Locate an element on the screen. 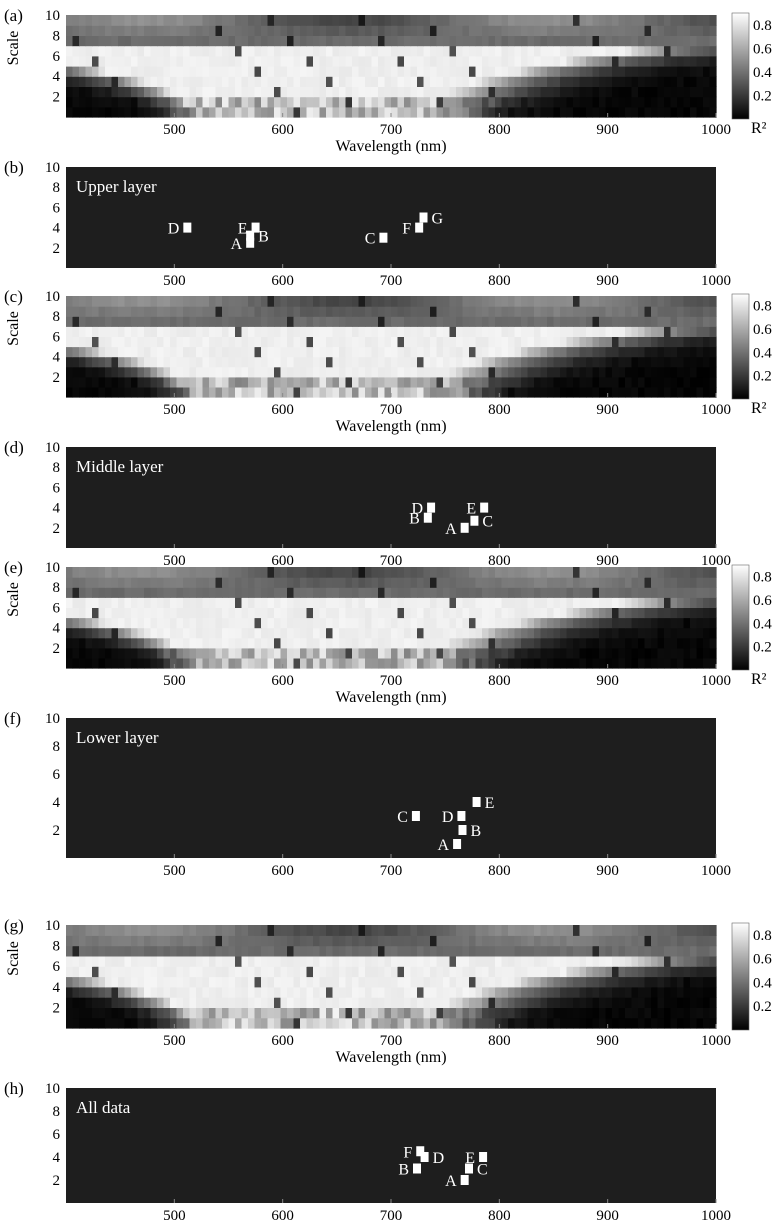  x-tick-label: 700 is located at coordinates (391, 410).